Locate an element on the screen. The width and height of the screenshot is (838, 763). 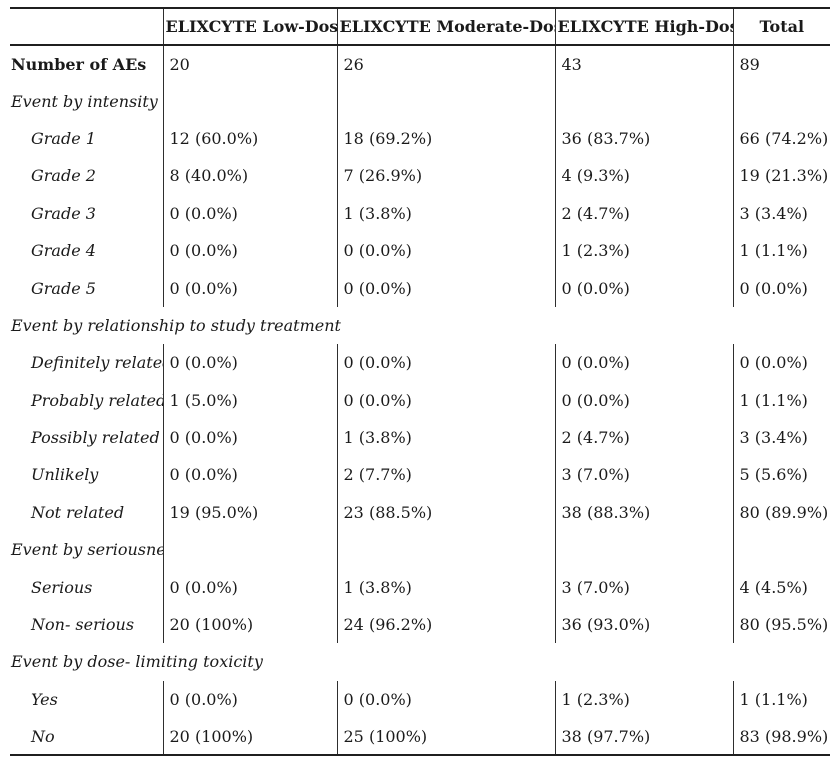
column-header-total: Total is located at coordinates (781, 27).